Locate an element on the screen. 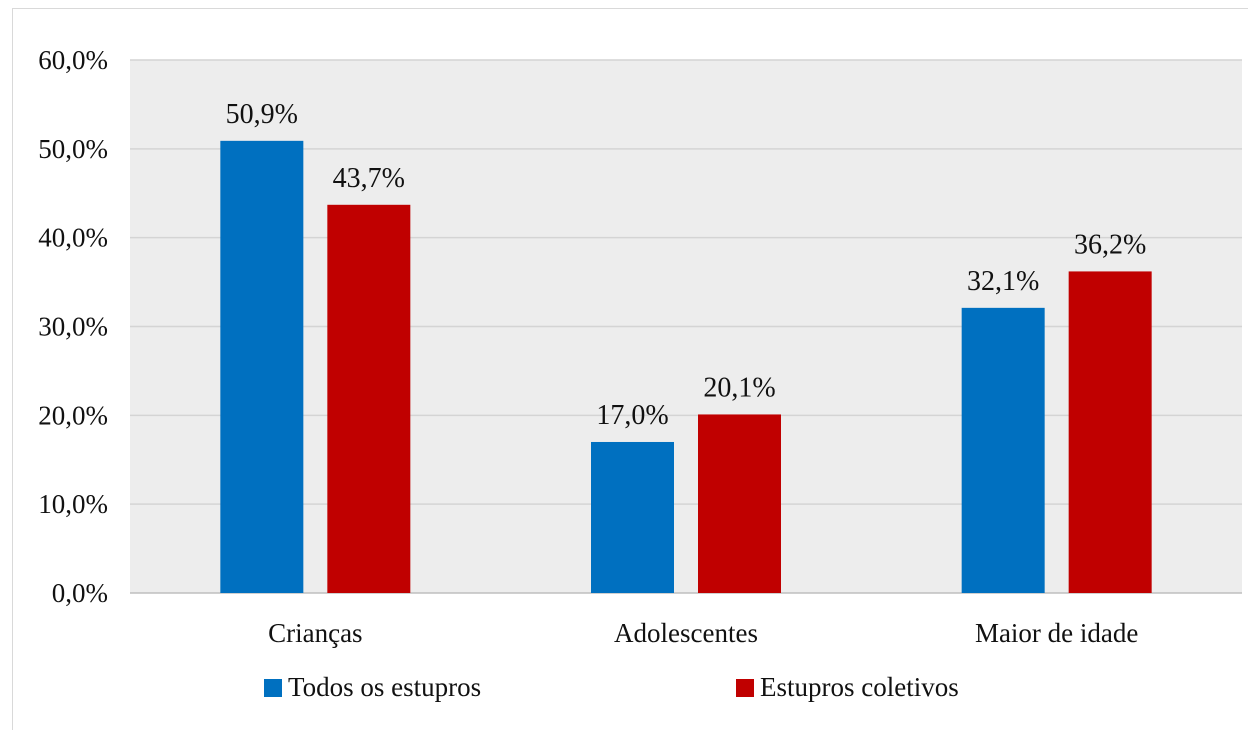  data-label: 20,1% is located at coordinates (739, 387).